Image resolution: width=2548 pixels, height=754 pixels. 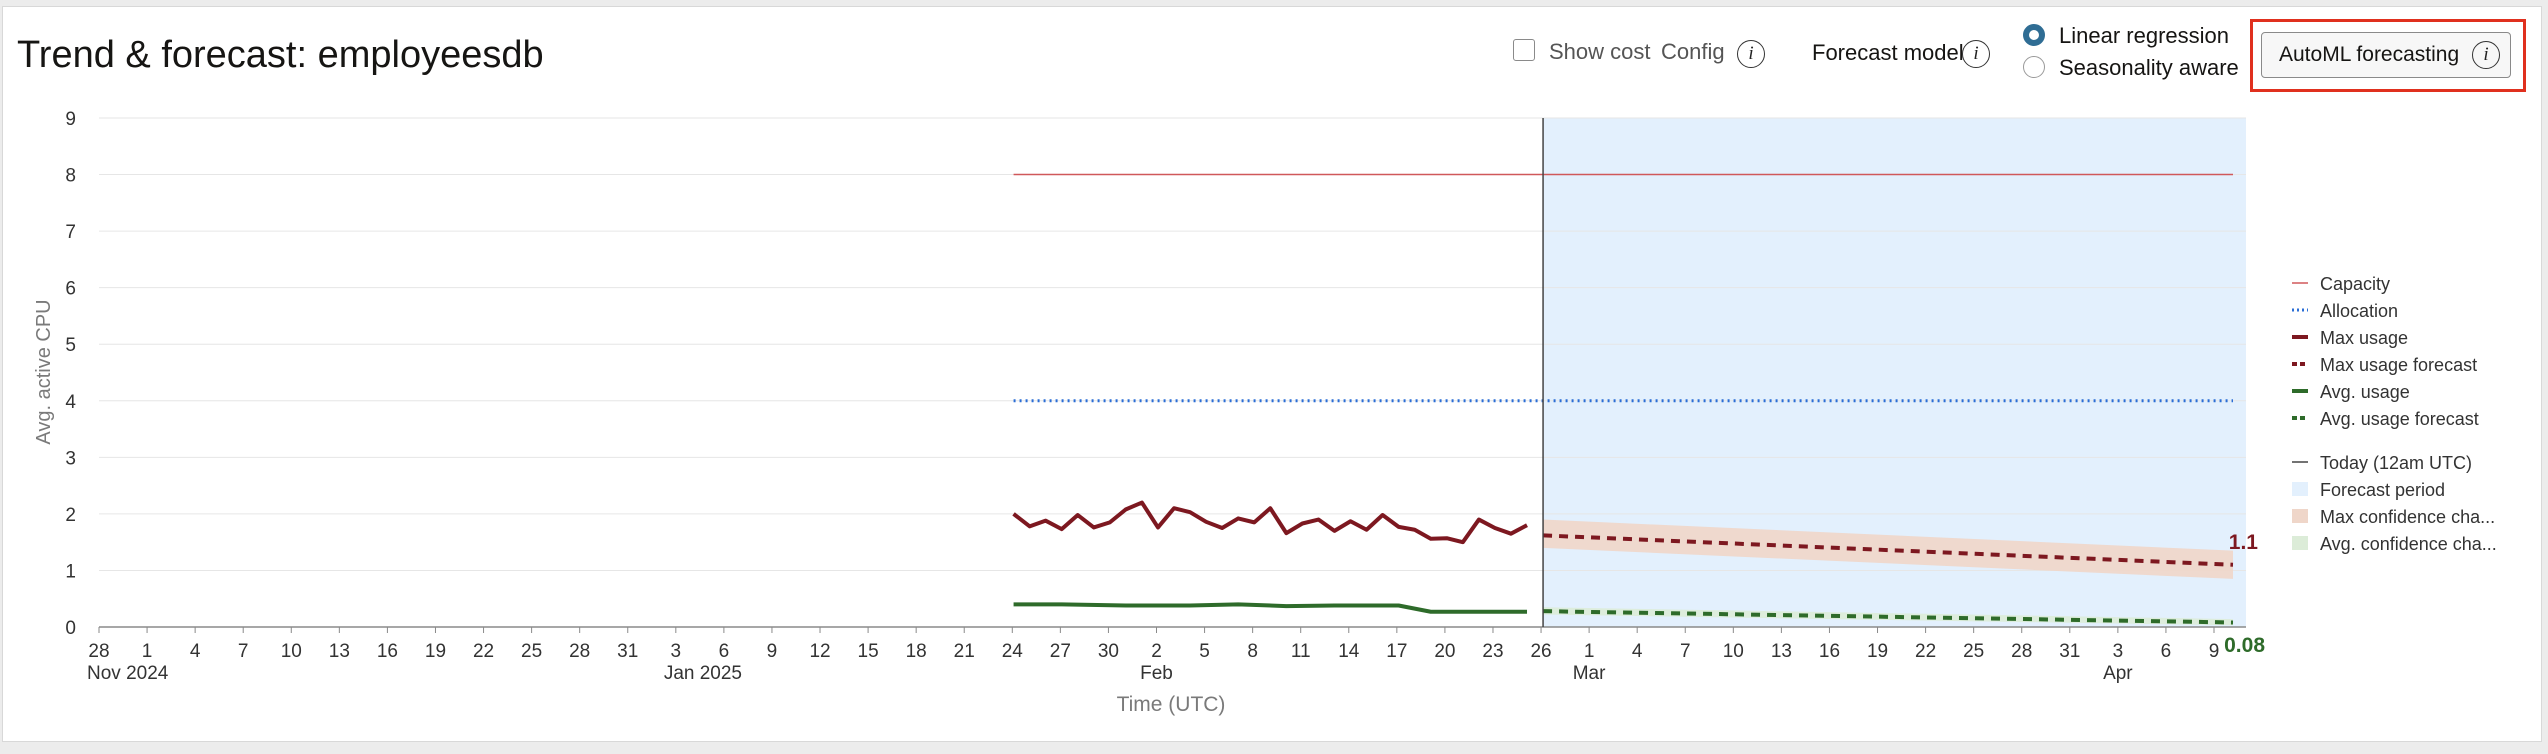 What do you see at coordinates (868, 651) in the screenshot?
I see `x-tick-label: 15` at bounding box center [868, 651].